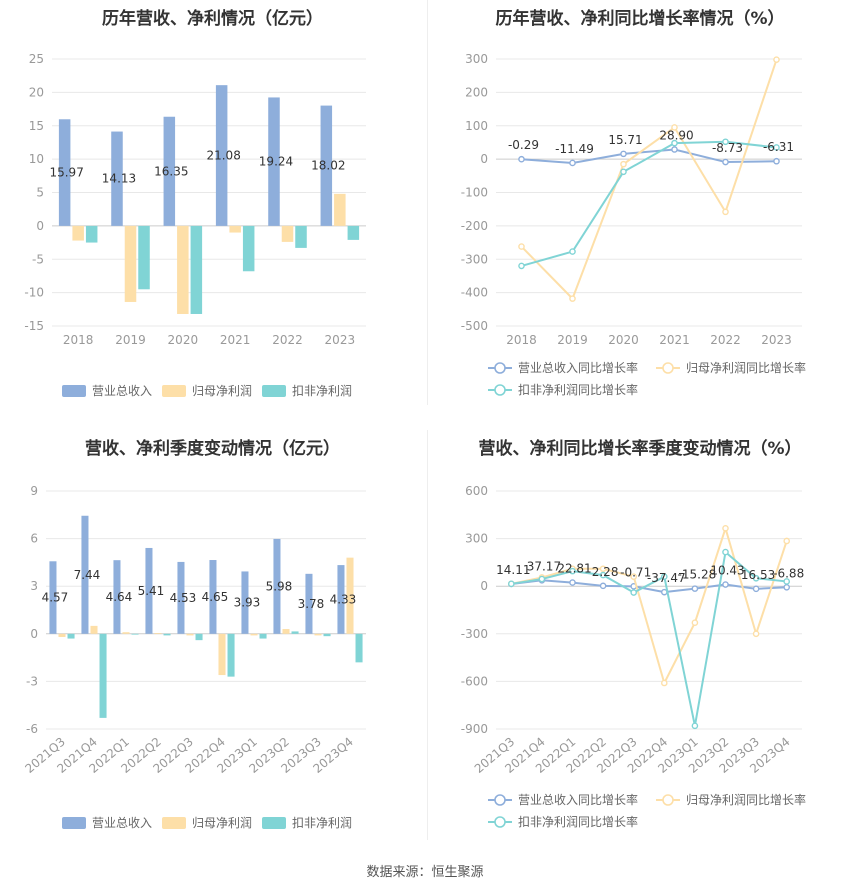 Image resolution: width=850 pixels, height=890 pixels. What do you see at coordinates (625, 140) in the screenshot?
I see `data-label: 15.71` at bounding box center [625, 140].